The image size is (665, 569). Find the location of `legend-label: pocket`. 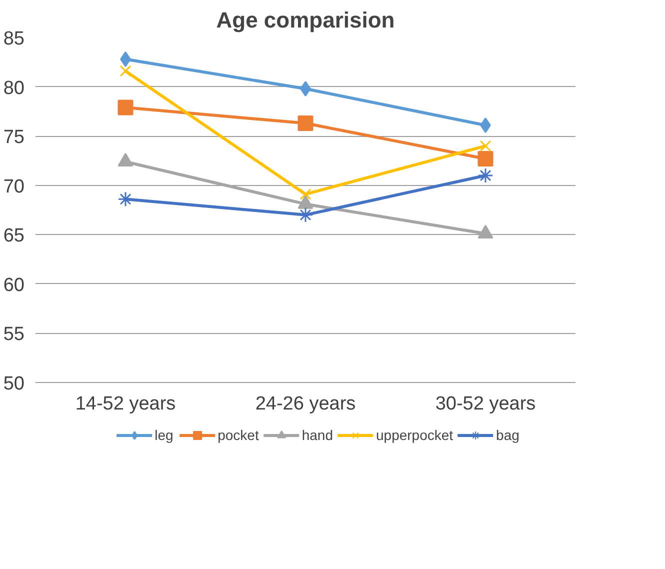

legend-label: pocket is located at coordinates (238, 435).